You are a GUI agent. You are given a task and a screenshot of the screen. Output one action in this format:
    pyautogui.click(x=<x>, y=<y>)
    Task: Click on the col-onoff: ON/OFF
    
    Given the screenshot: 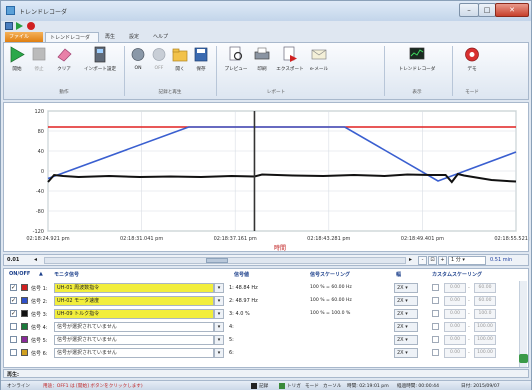 What is the action you would take?
    pyautogui.click(x=20, y=274)
    